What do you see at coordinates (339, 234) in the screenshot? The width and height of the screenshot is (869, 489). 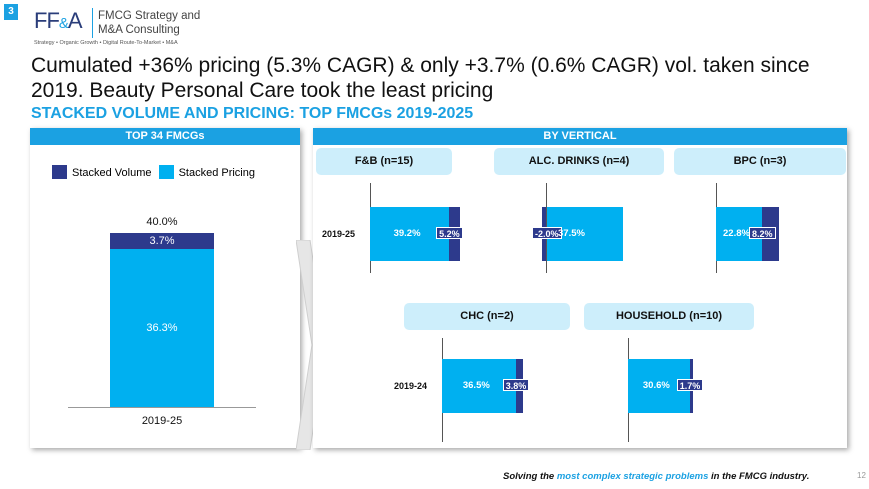 I see `category-label-f-b-n-15: 2019-25` at bounding box center [339, 234].